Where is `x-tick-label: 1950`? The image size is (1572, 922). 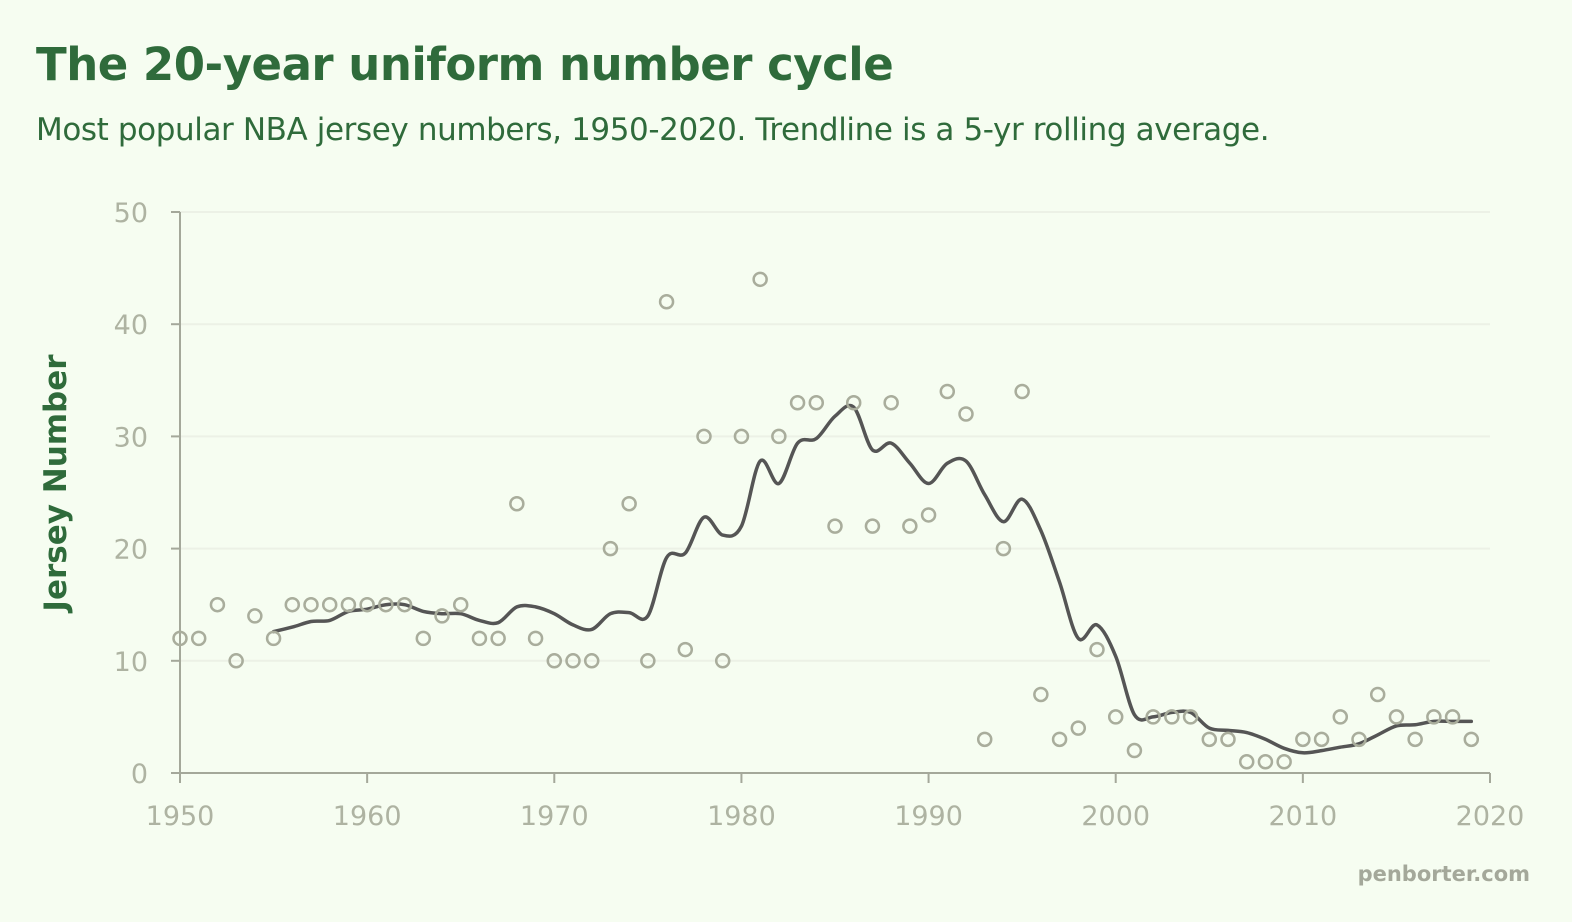 x-tick-label: 1950 is located at coordinates (180, 816).